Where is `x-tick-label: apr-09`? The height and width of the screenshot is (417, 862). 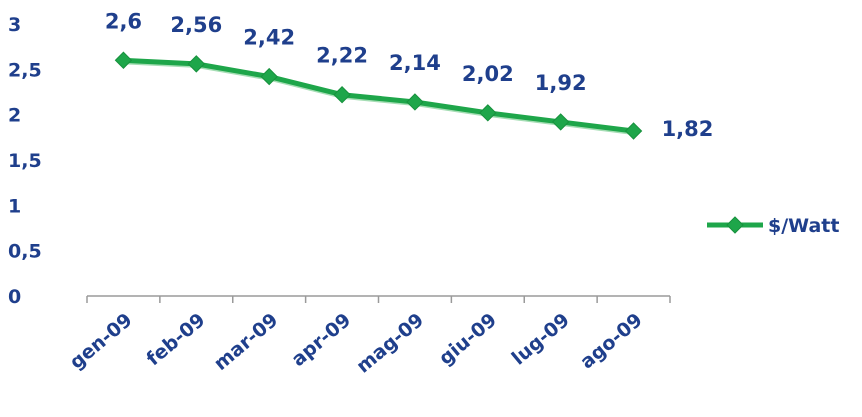
x-tick-label: apr-09 is located at coordinates (321, 340).